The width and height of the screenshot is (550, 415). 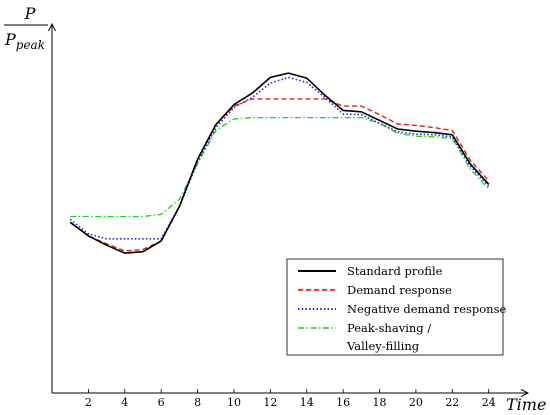 What do you see at coordinates (426, 309) in the screenshot?
I see `legend-label: Negative demand response` at bounding box center [426, 309].